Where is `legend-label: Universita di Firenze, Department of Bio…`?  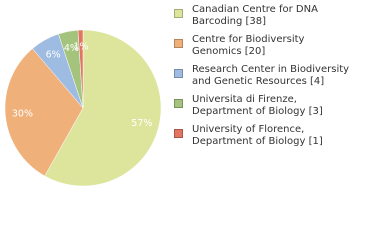 legend-label: Universita di Firenze, Department of Bio… is located at coordinates (257, 105).